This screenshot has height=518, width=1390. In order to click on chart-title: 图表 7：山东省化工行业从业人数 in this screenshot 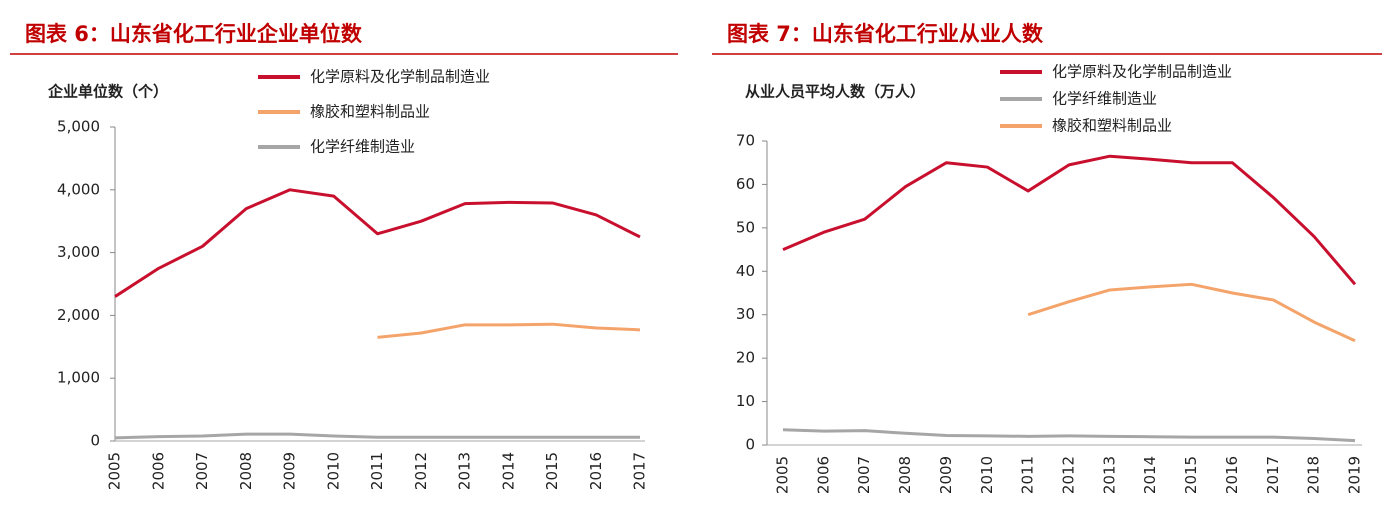, I will do `click(885, 34)`.